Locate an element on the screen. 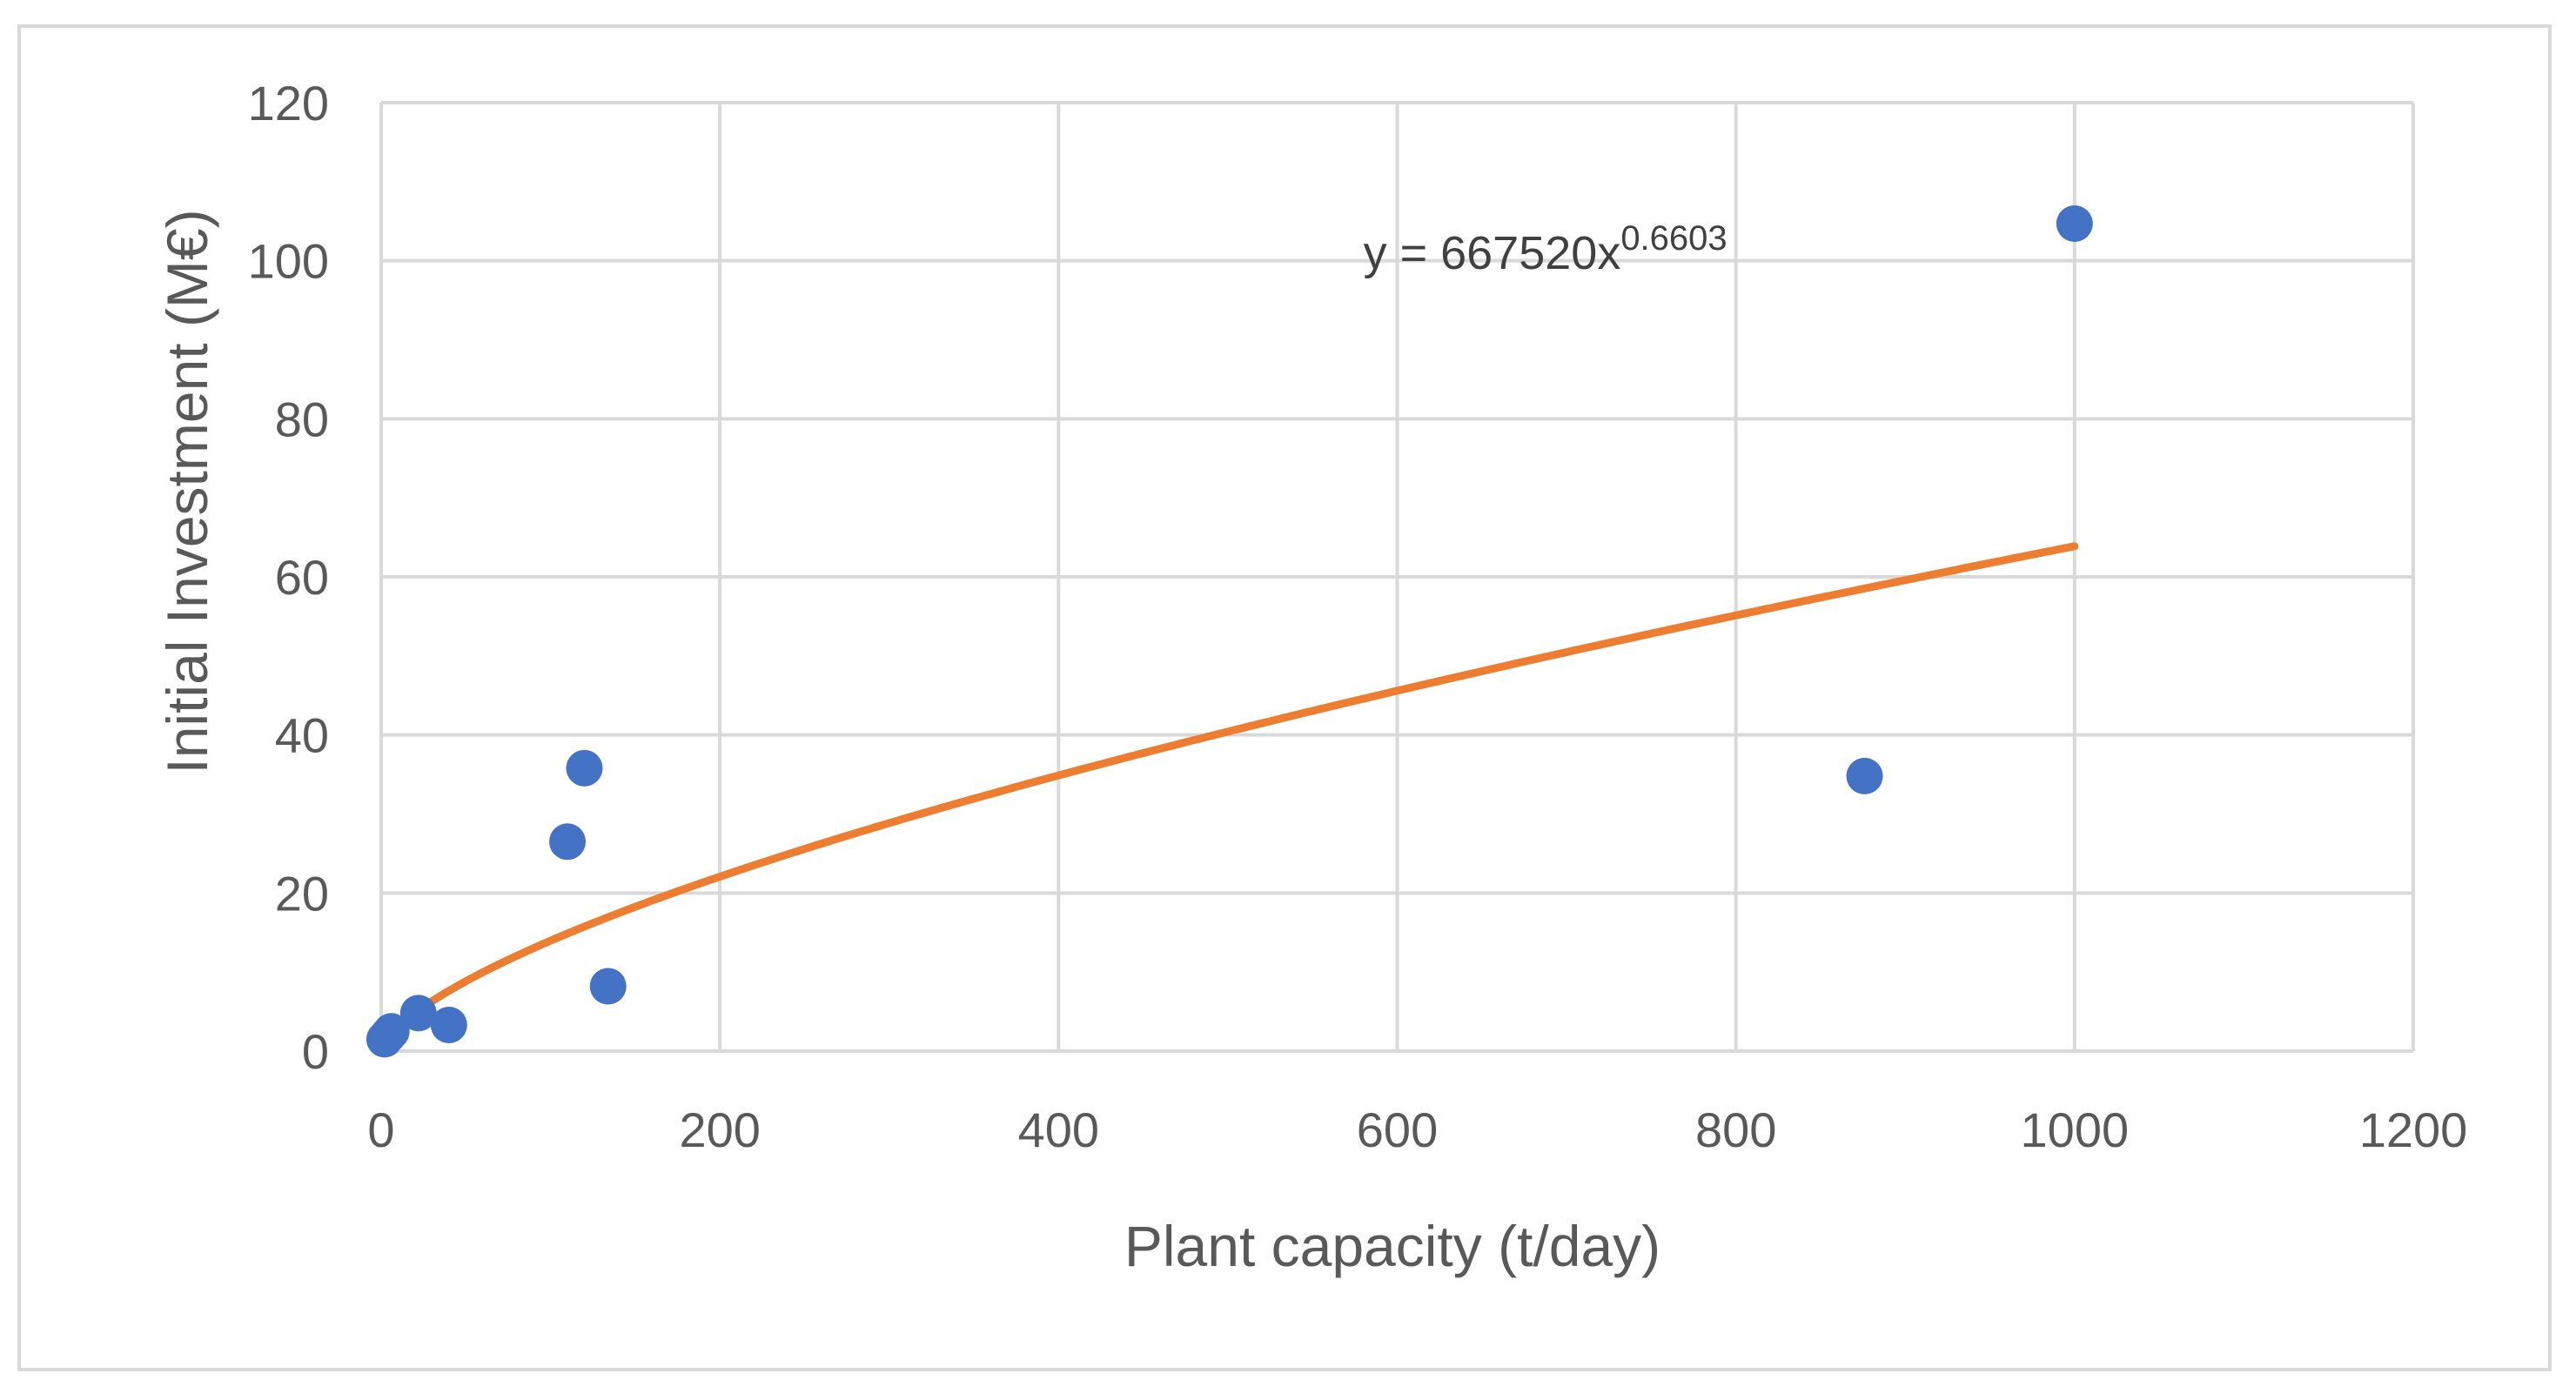  trendline-equation: y = 667520x0.6603 is located at coordinates (1546, 249).